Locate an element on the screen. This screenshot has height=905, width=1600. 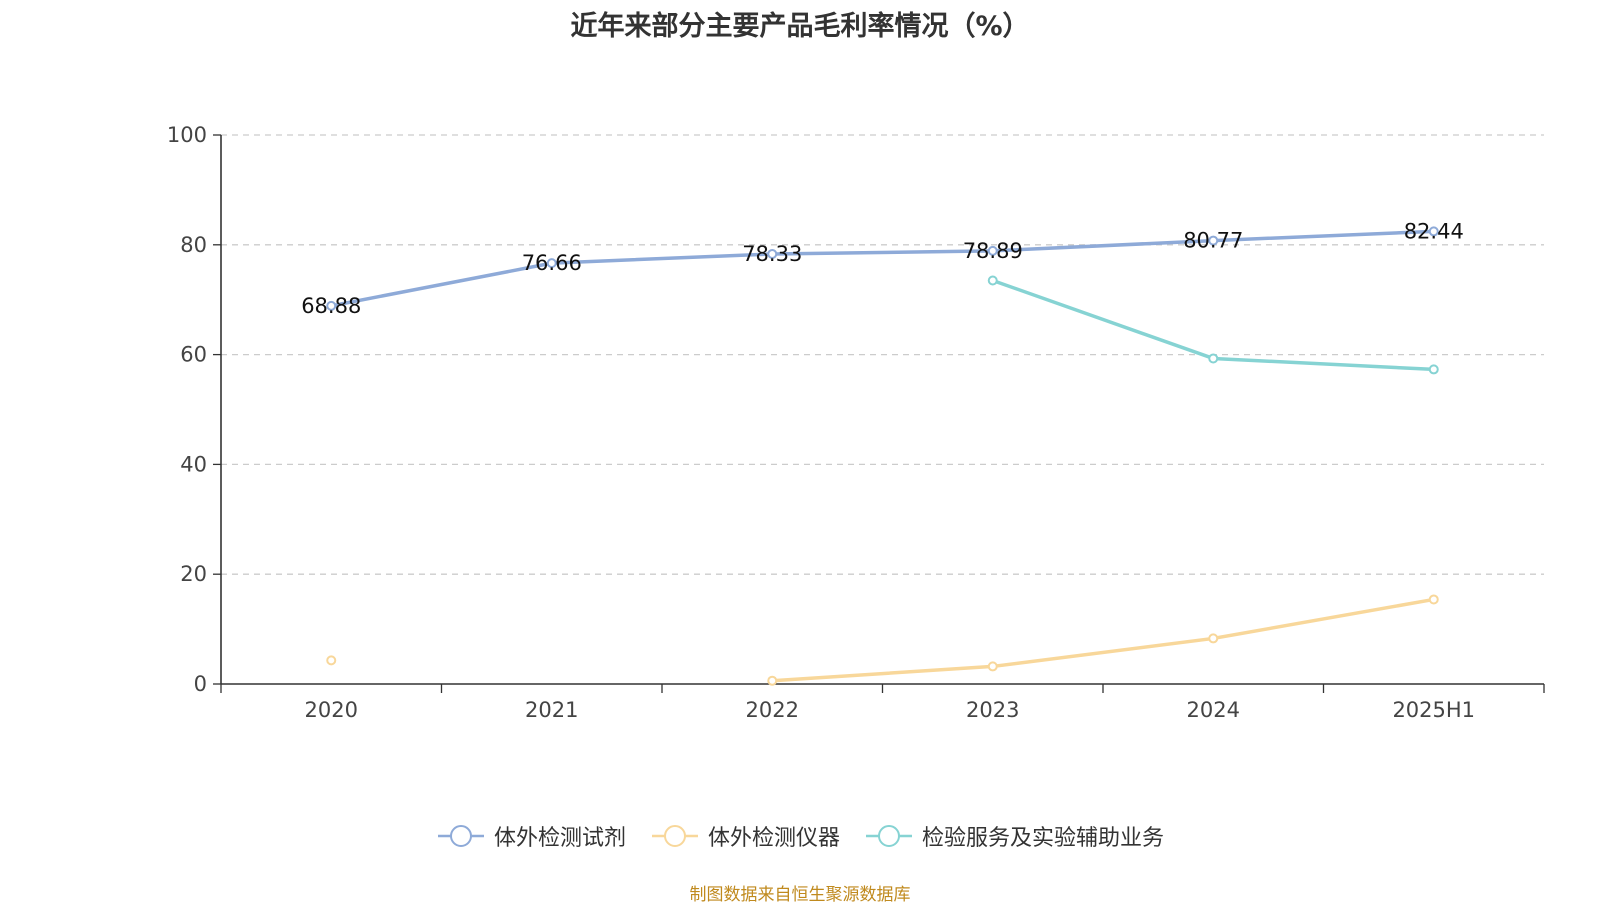
legend-label: 检验服务及实验辅助业务 is located at coordinates (1043, 838).